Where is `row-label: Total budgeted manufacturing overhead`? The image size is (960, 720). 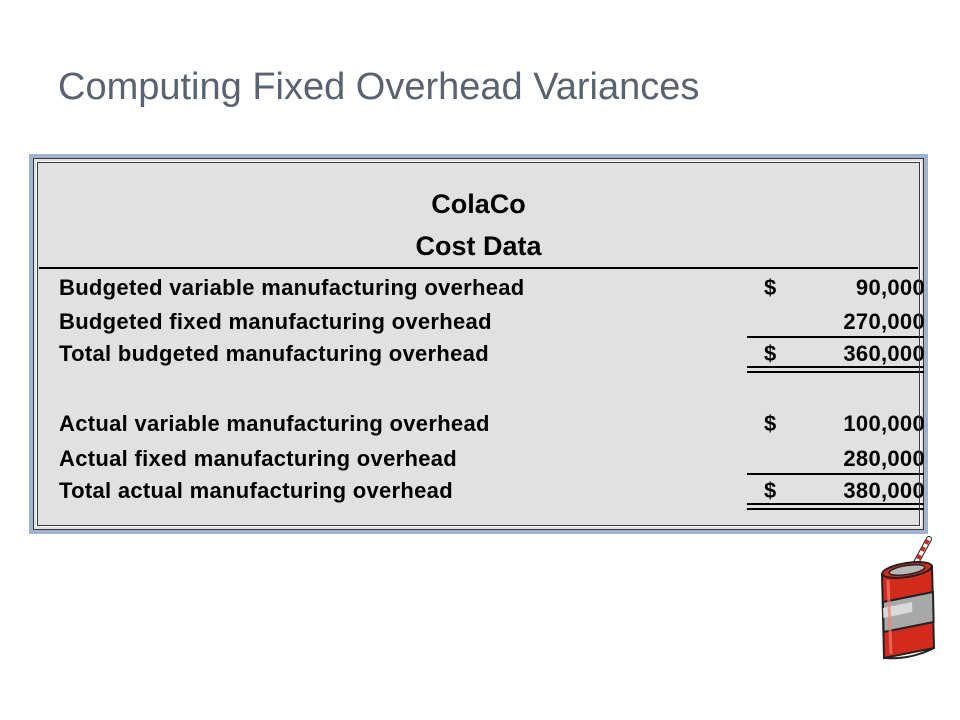
row-label: Total budgeted manufacturing overhead is located at coordinates (274, 353).